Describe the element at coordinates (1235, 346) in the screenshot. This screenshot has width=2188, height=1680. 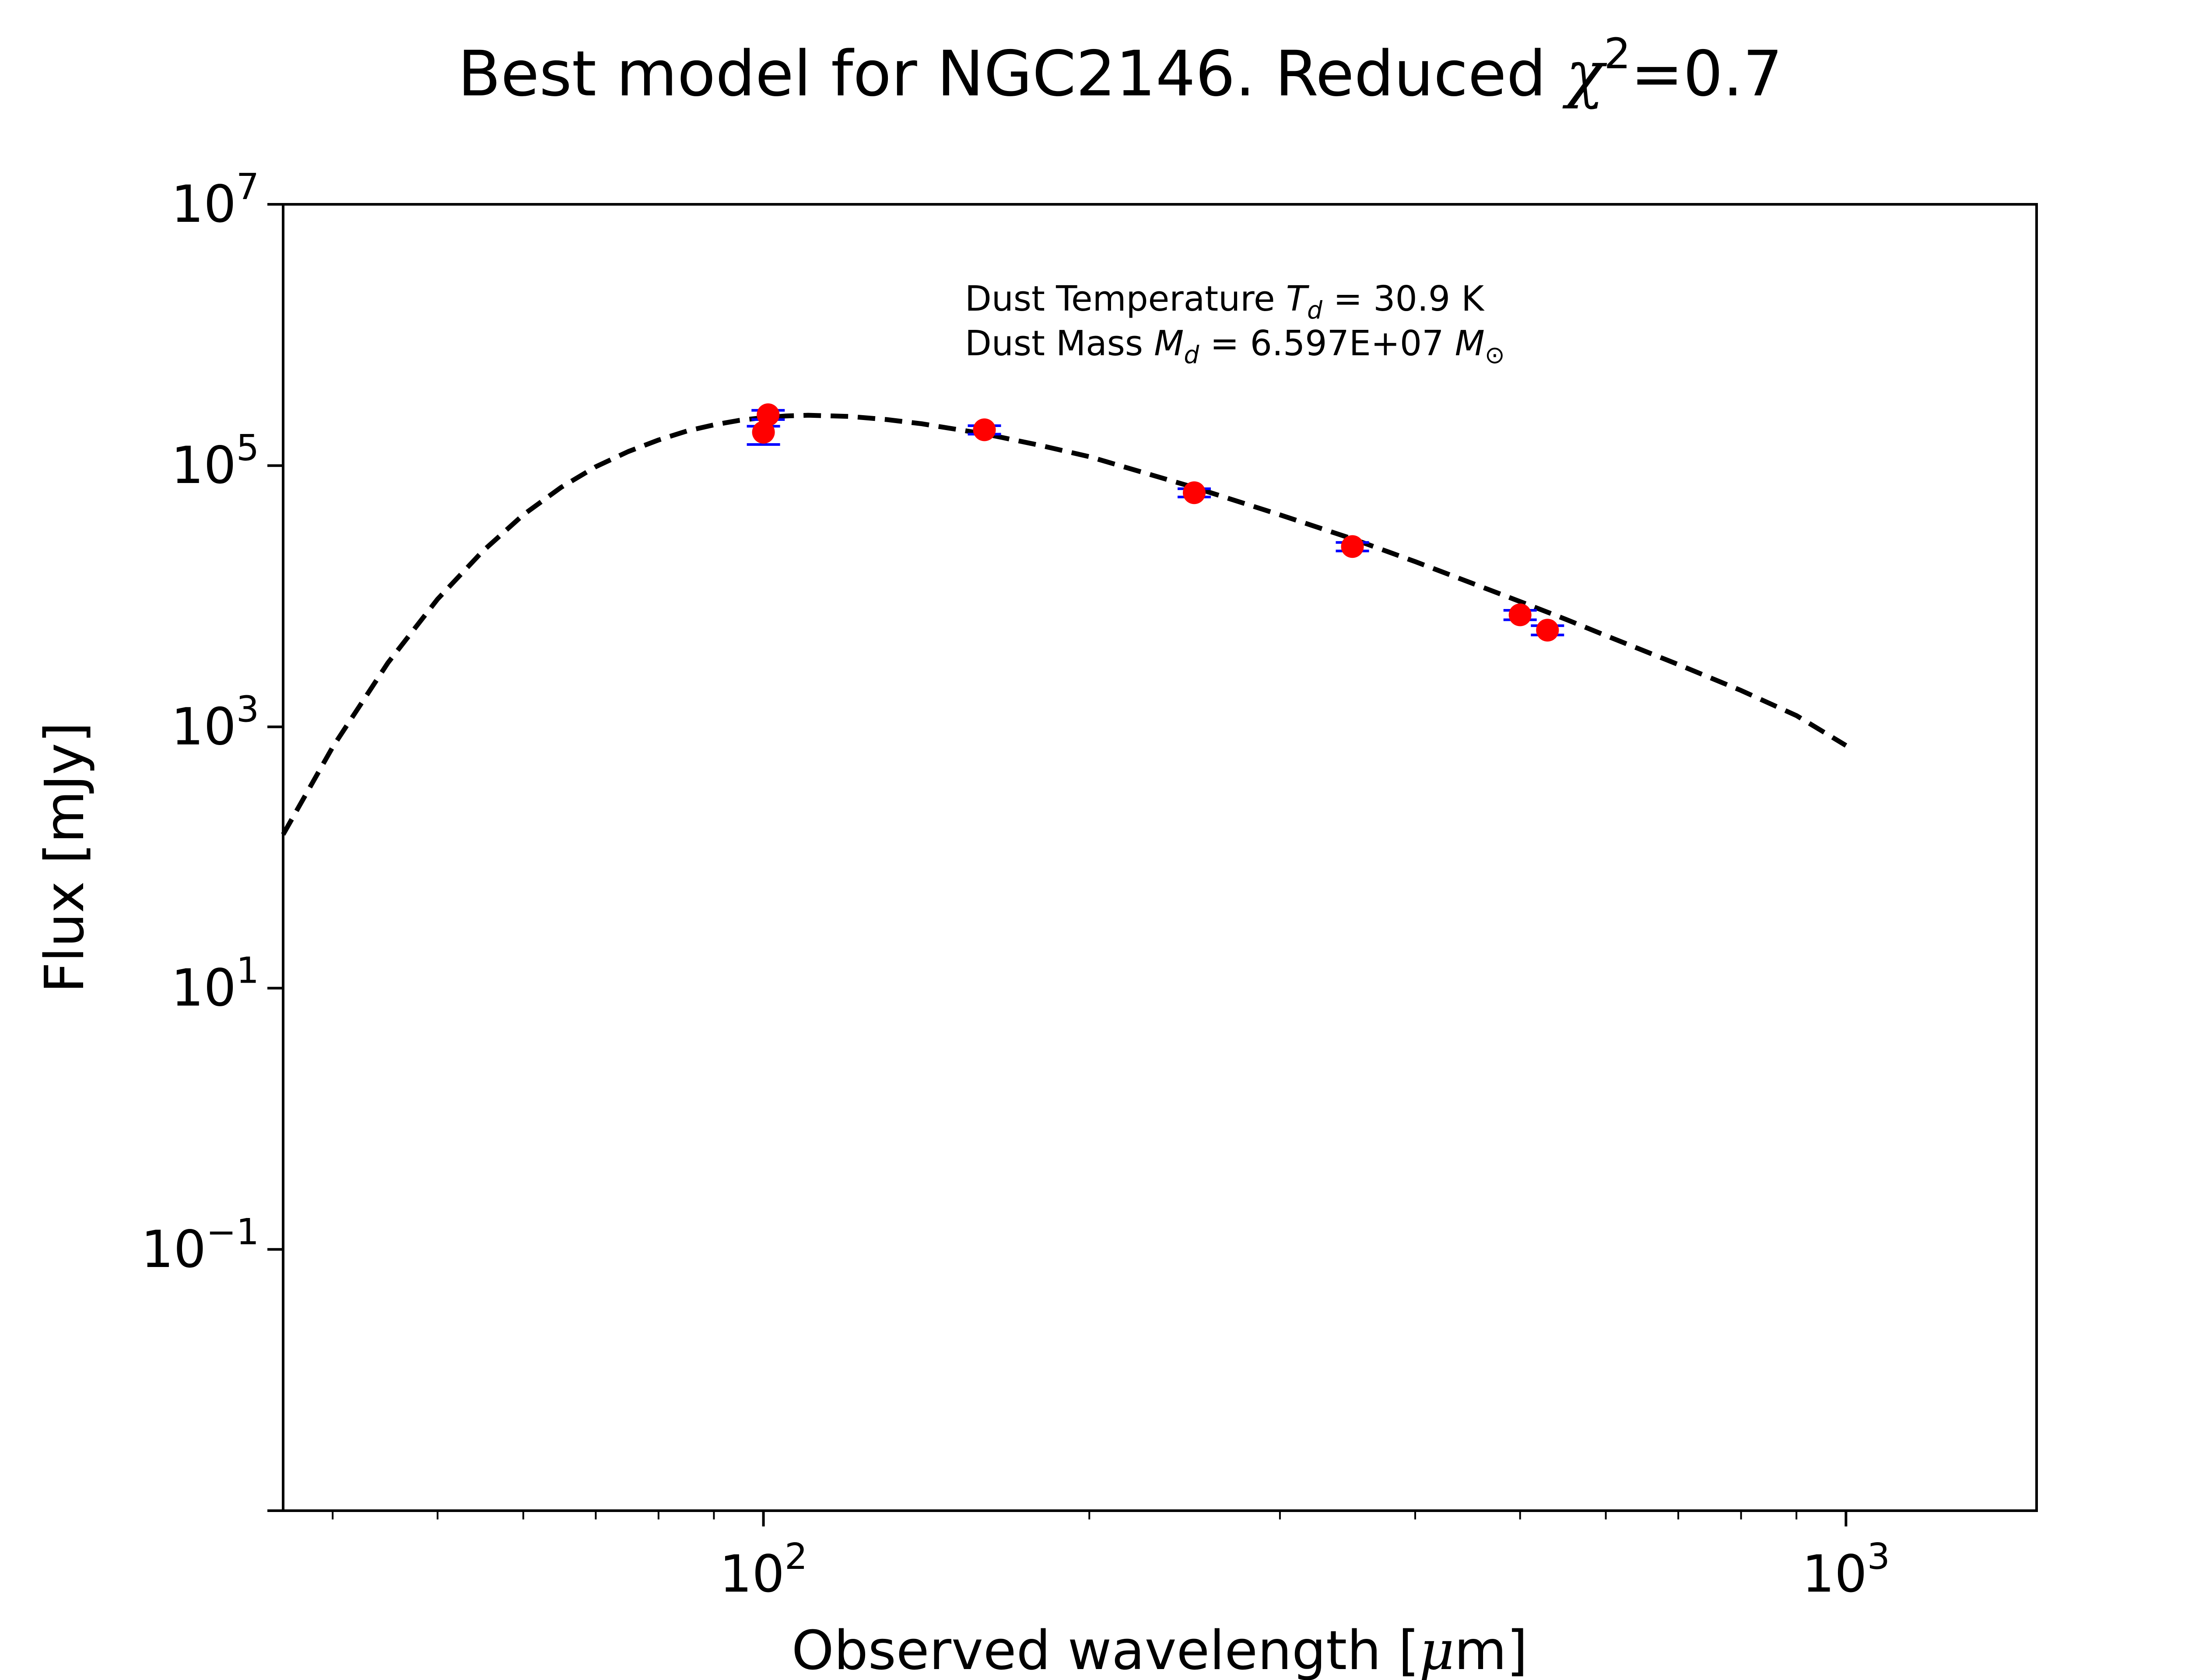
I see `dust-mass-annotation: Dust Mass Md = 6.597E+07 M⊙` at that location.